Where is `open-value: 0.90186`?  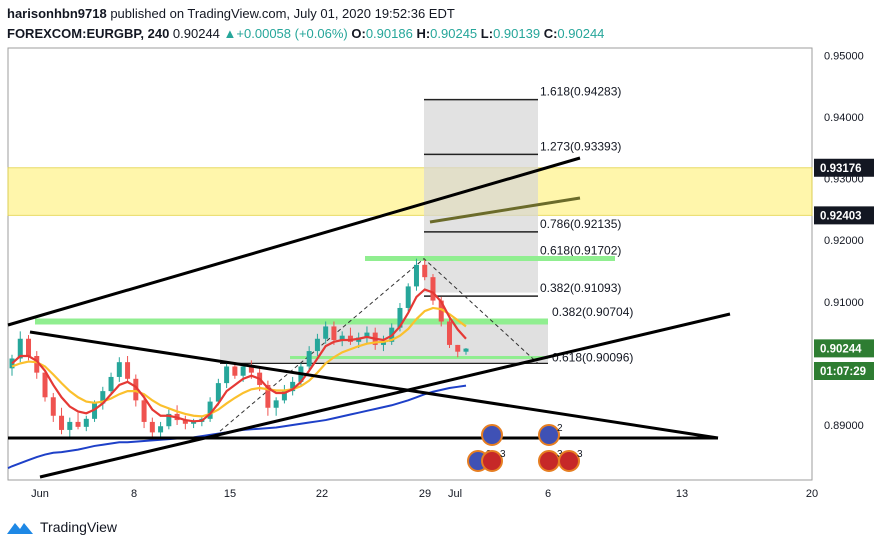 open-value: 0.90186 is located at coordinates (389, 33).